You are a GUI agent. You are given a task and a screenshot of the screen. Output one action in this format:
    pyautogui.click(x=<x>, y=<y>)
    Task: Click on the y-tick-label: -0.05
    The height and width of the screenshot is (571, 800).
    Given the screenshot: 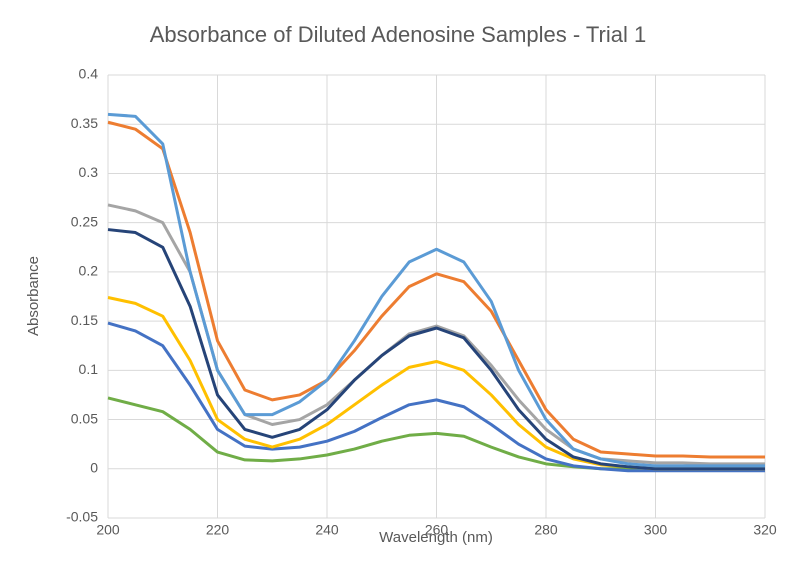 What is the action you would take?
    pyautogui.click(x=82, y=517)
    